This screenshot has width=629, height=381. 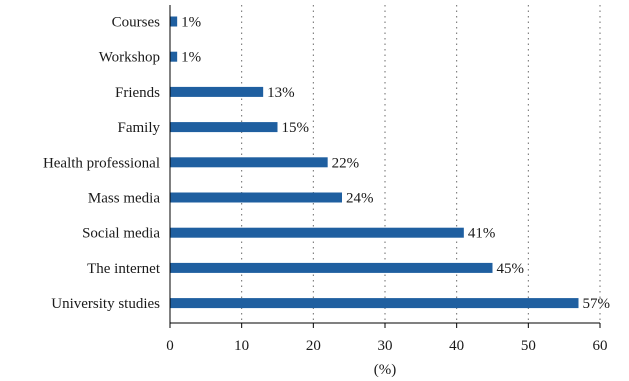 I want to click on data-label: 13%, so click(x=281, y=93).